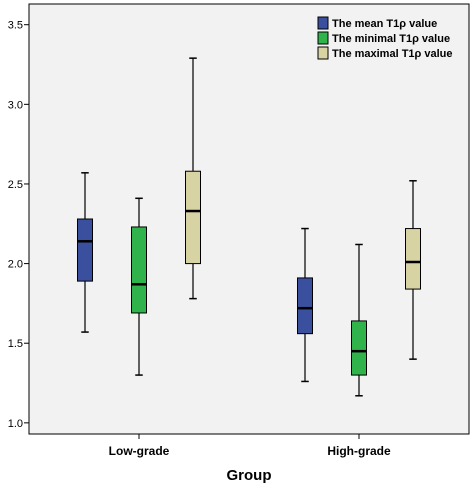 This screenshot has height=487, width=474. I want to click on legend-label: The mean T1ρ value, so click(384, 24).